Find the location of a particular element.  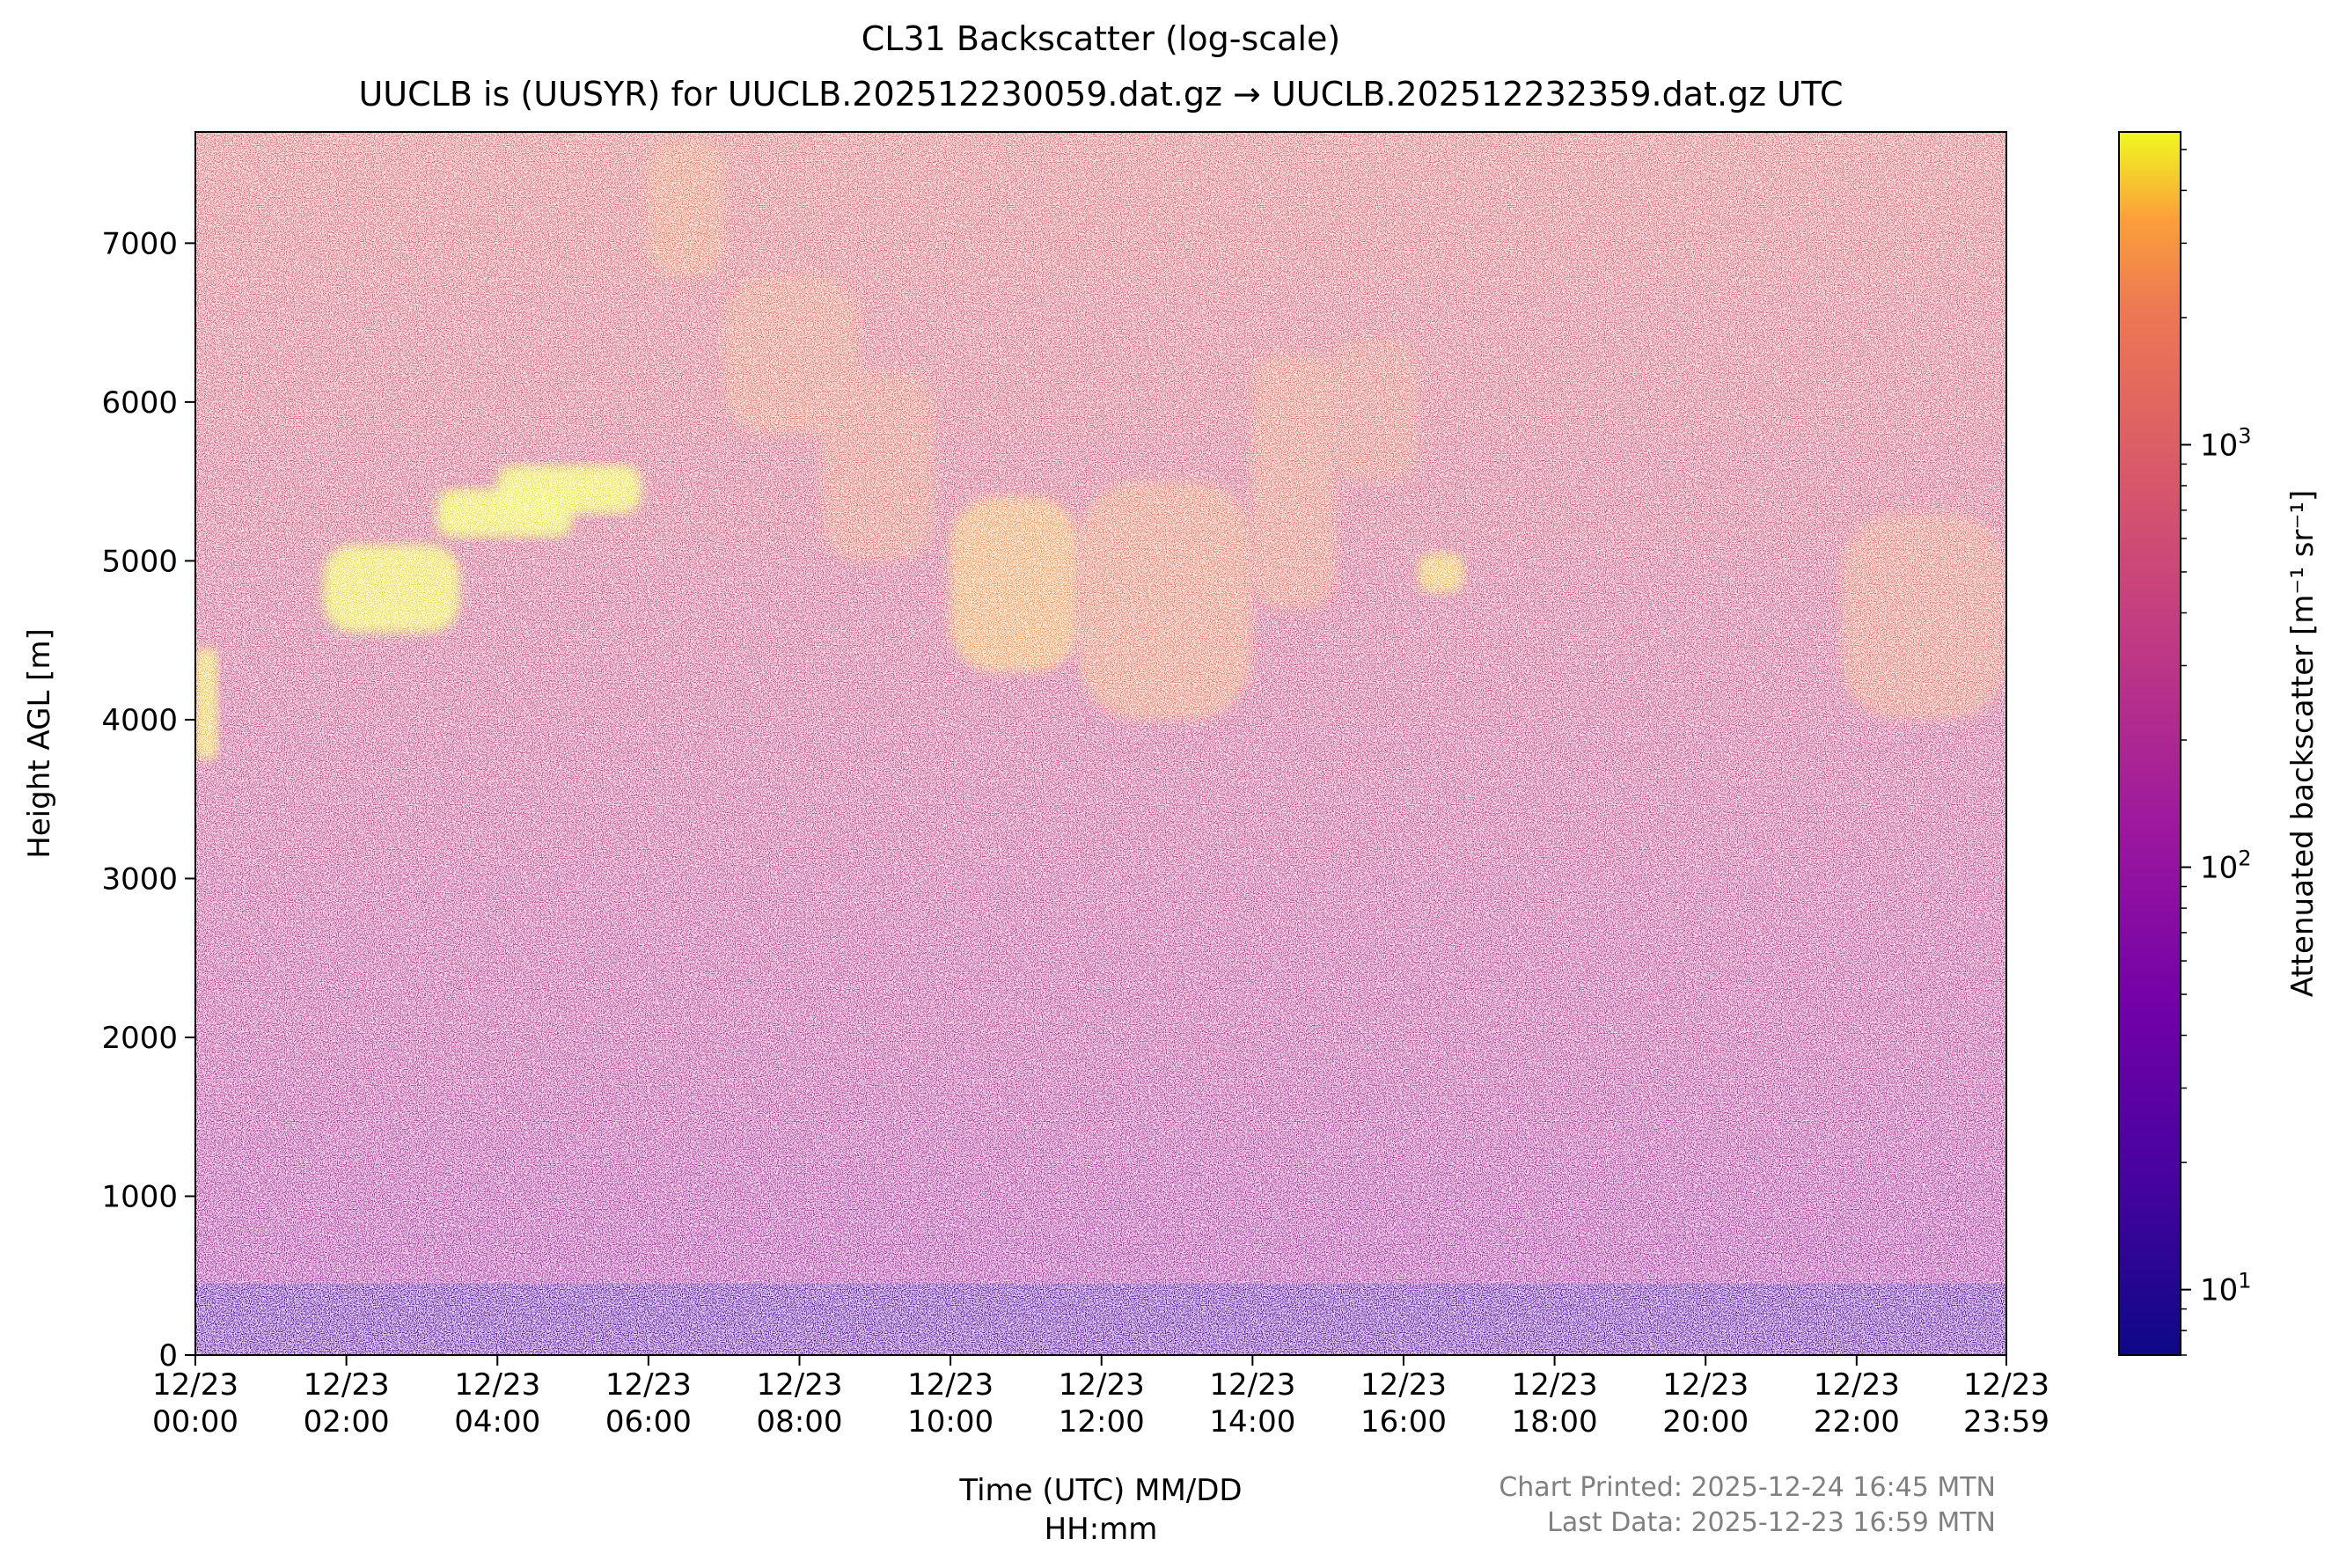

x-axis-label-line1: Time (UTC) MM/DD is located at coordinates (1100, 1491).